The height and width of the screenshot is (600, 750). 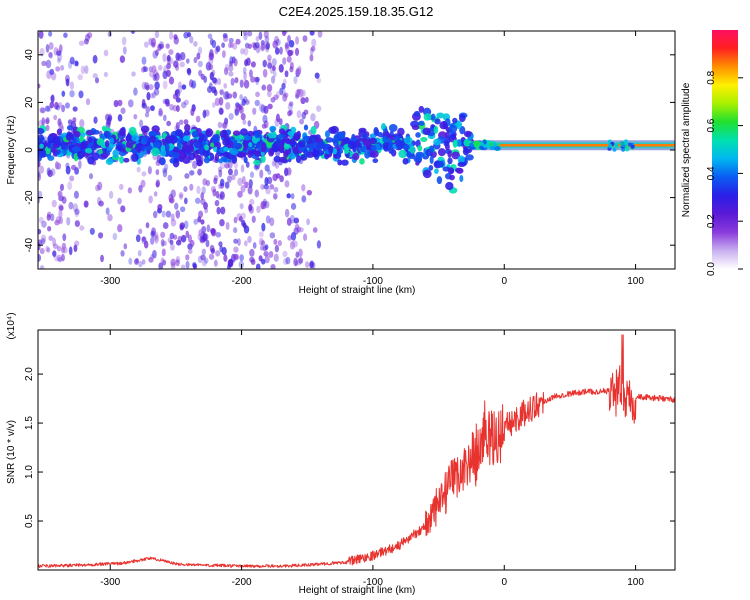 I want to click on snr-x-axis-label: Height of straight line (km), so click(x=357, y=590).